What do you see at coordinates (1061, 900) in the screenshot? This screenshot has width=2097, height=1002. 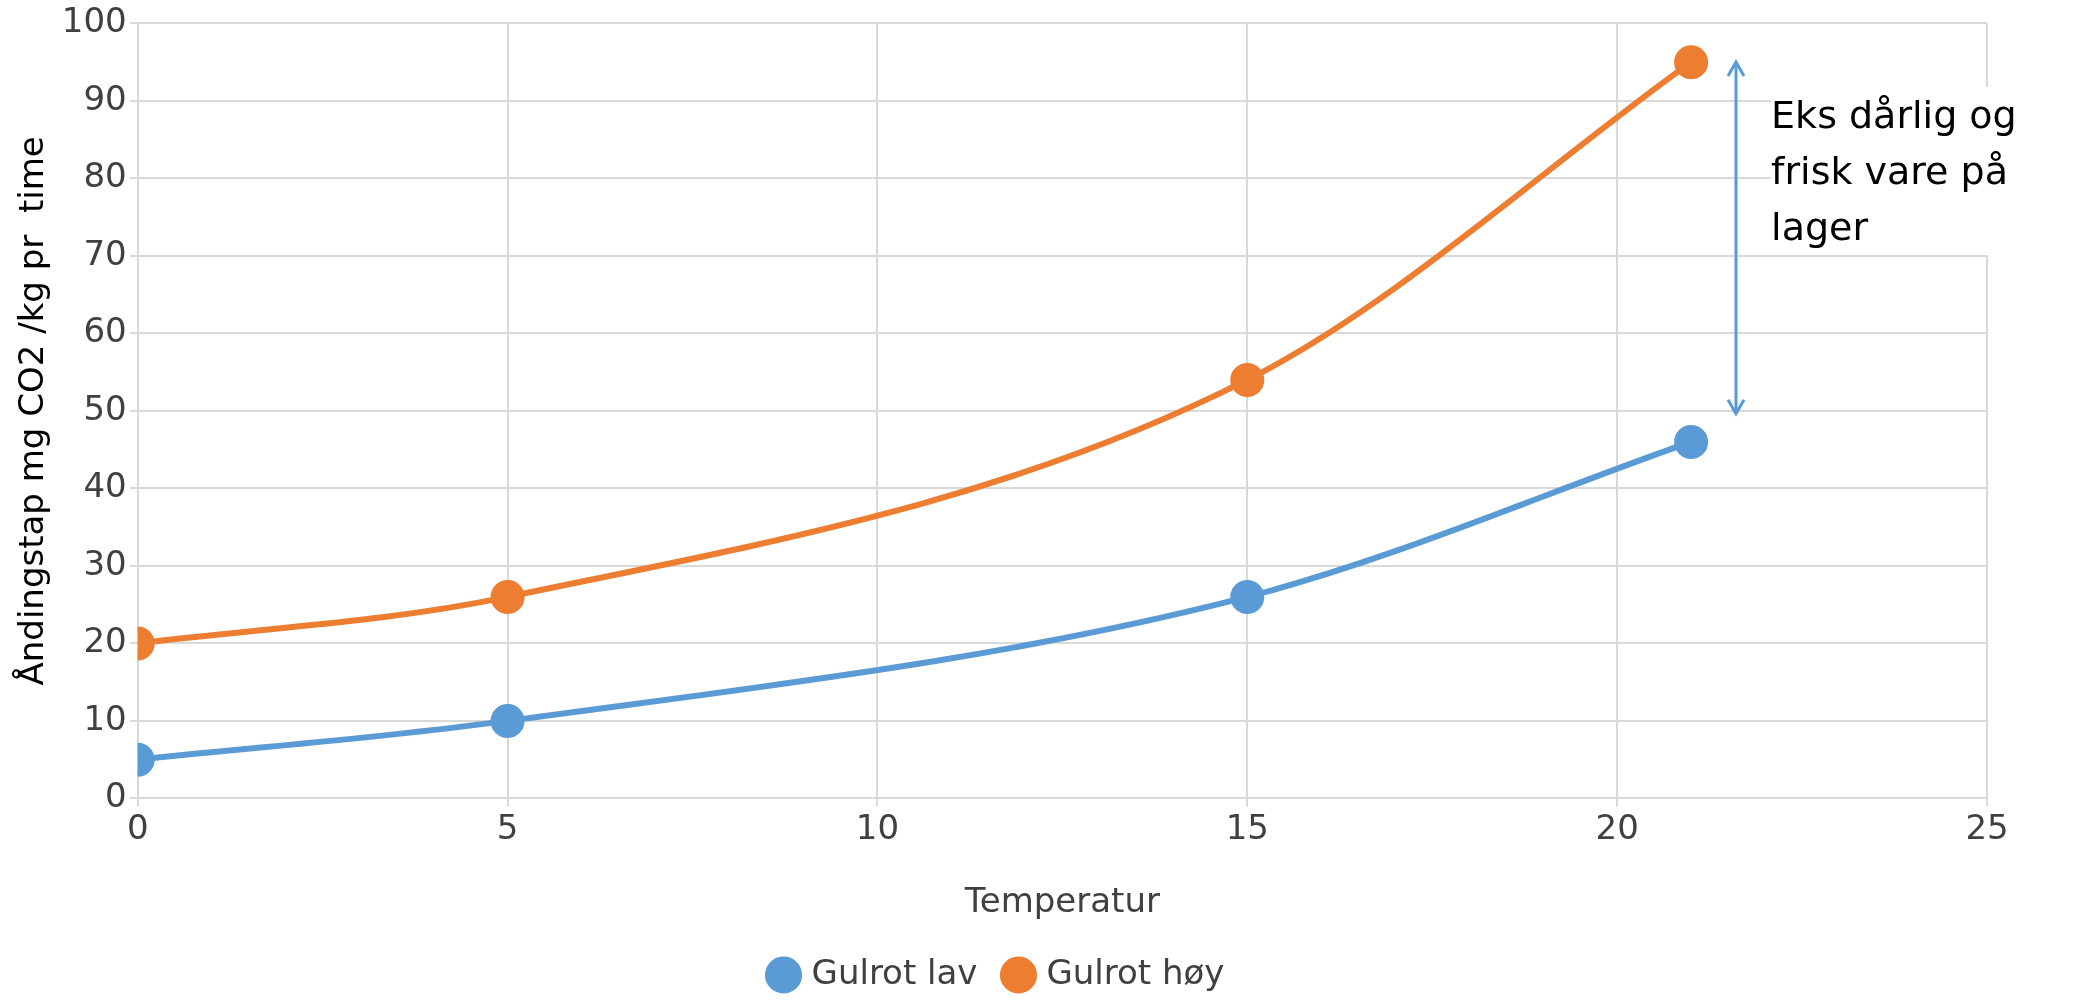 I see `x-axis-title: Temperatur` at bounding box center [1061, 900].